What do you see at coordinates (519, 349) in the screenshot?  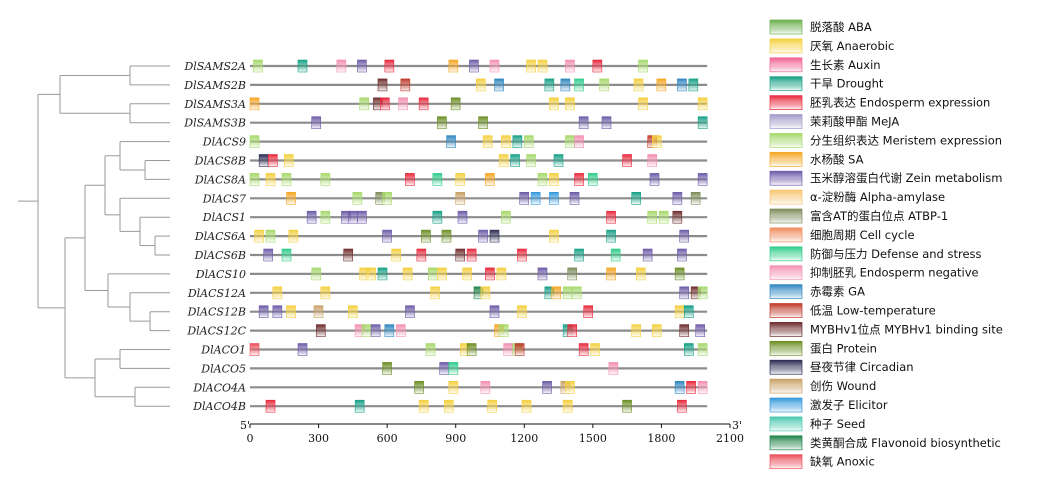 I see `element-low-temp` at bounding box center [519, 349].